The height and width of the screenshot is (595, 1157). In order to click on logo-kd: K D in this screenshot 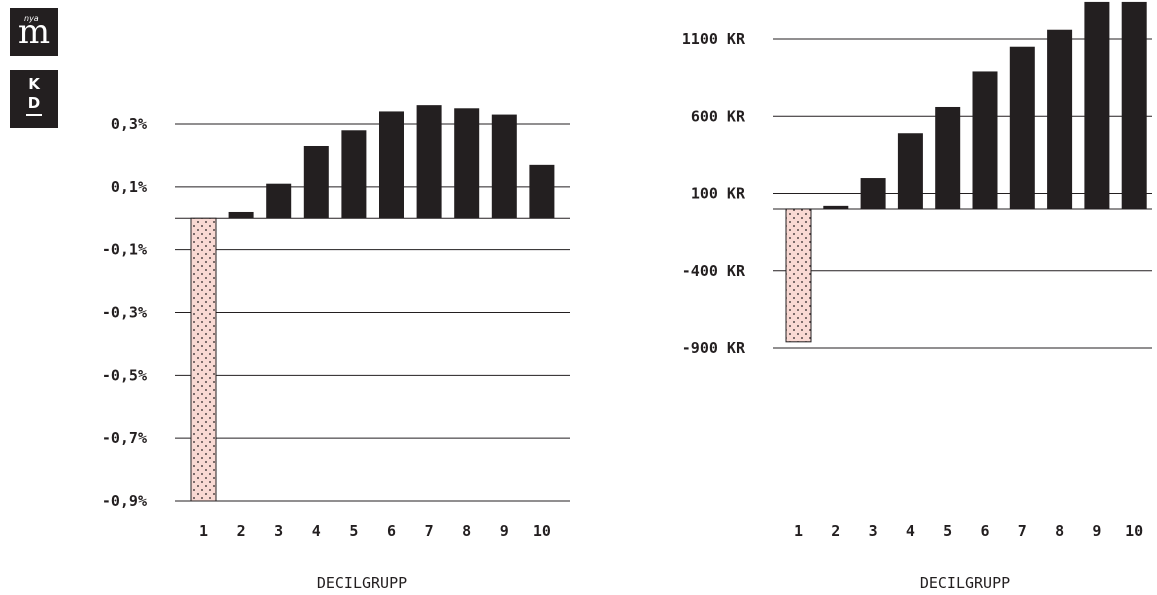, I will do `click(34, 99)`.